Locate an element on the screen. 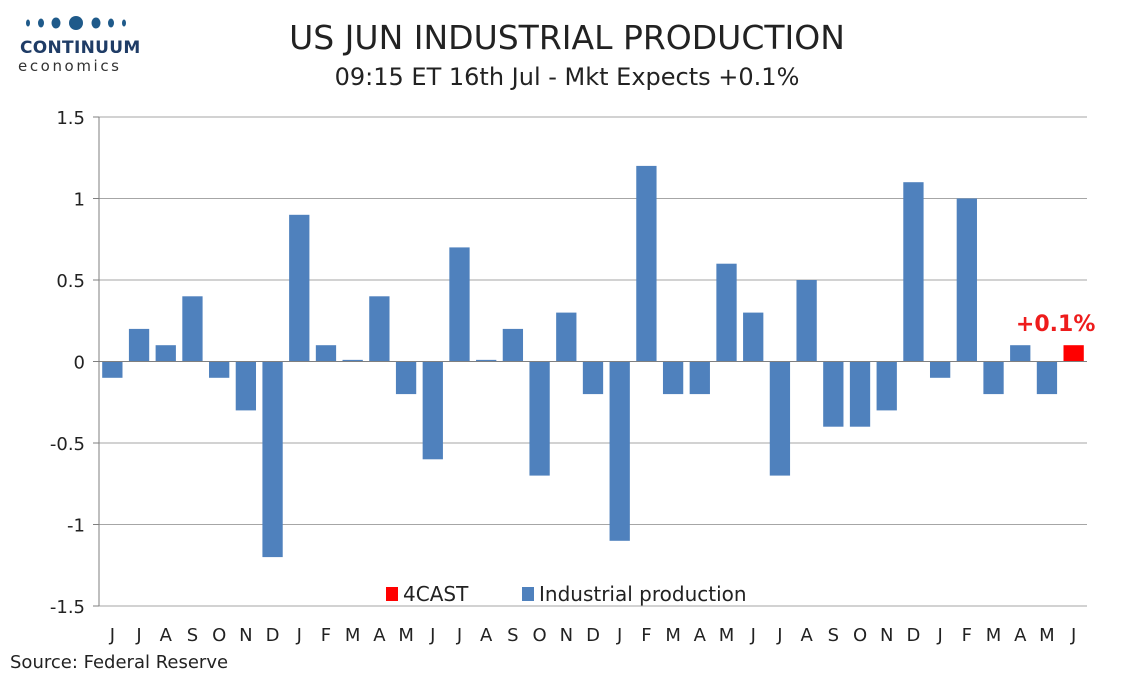 Image resolution: width=1134 pixels, height=680 pixels. legend-label: Industrial production is located at coordinates (643, 594).